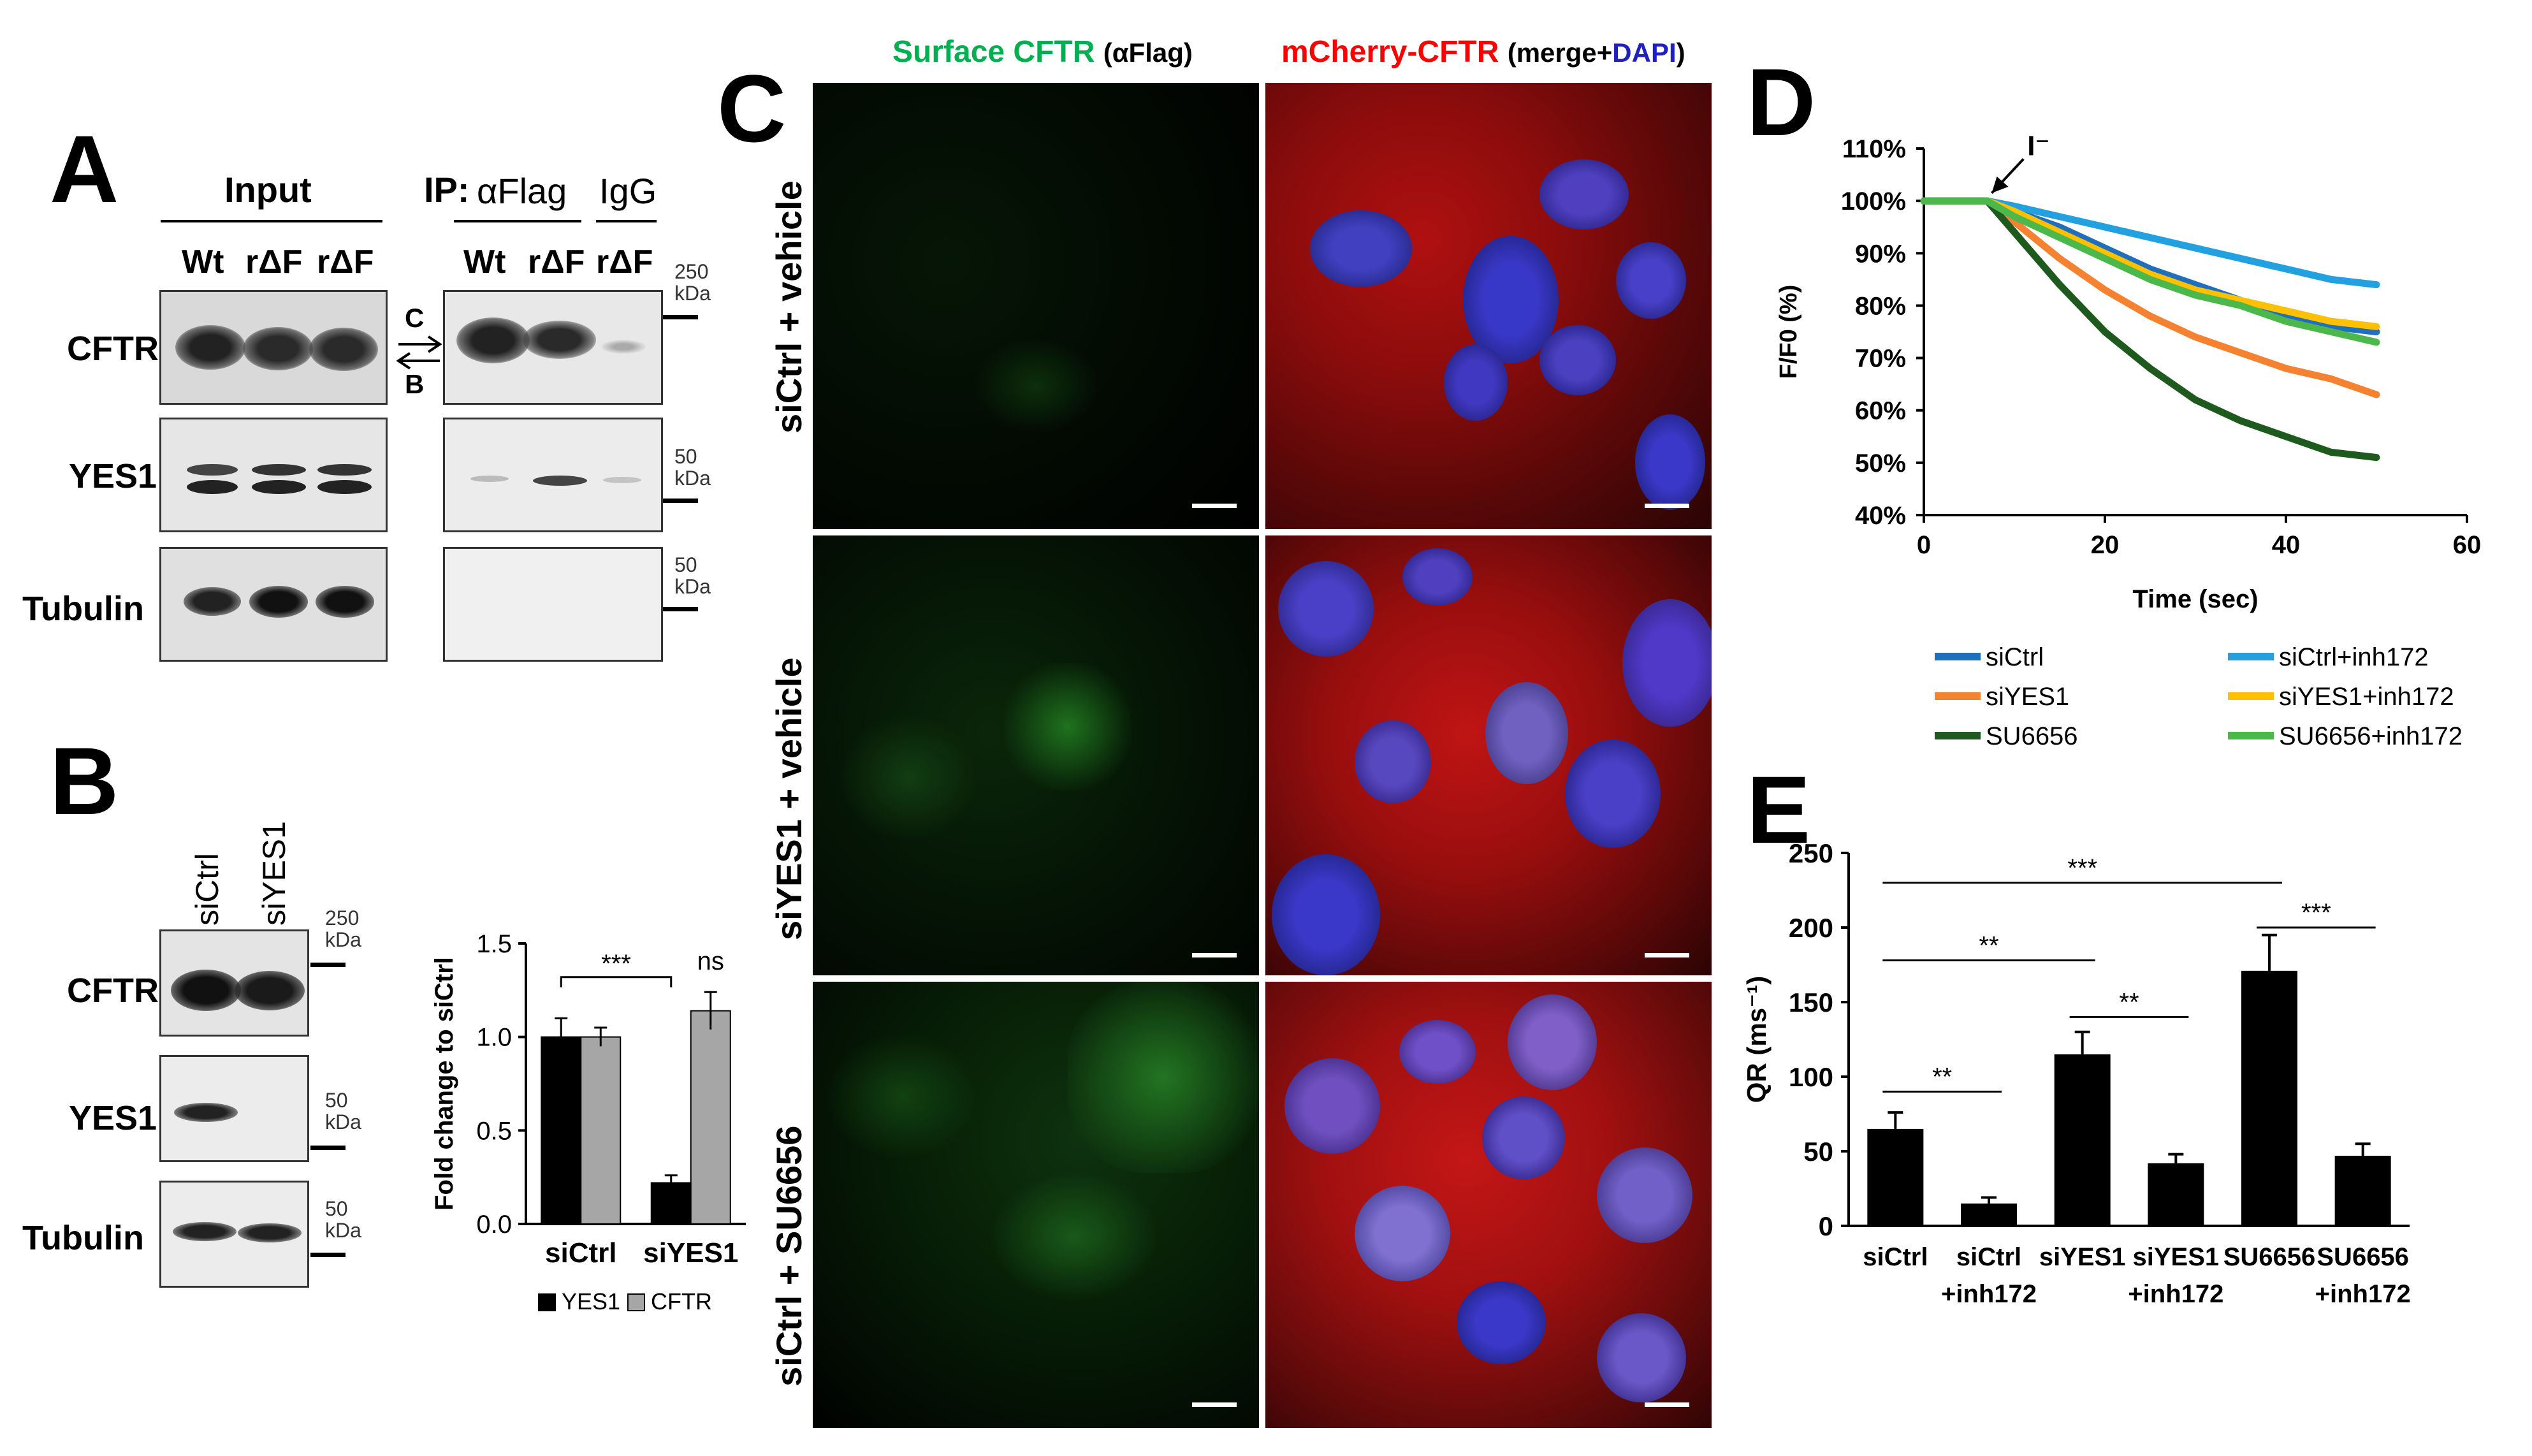  What do you see at coordinates (272, 221) in the screenshot?
I see `input-underline` at bounding box center [272, 221].